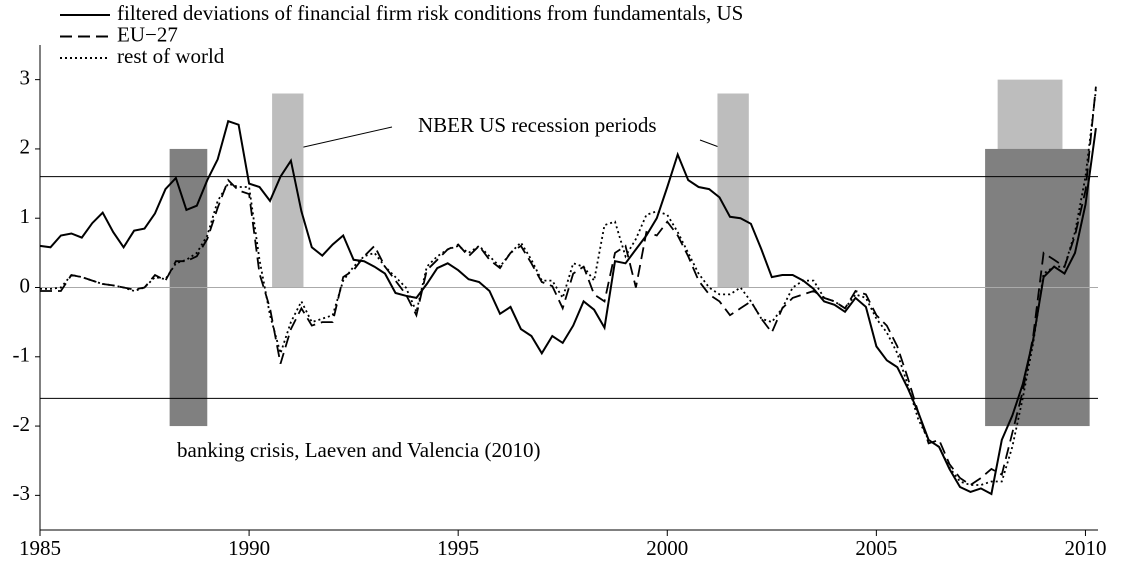 The width and height of the screenshot is (1128, 563). What do you see at coordinates (22, 424) in the screenshot?
I see `y-tick-label: -2` at bounding box center [22, 424].